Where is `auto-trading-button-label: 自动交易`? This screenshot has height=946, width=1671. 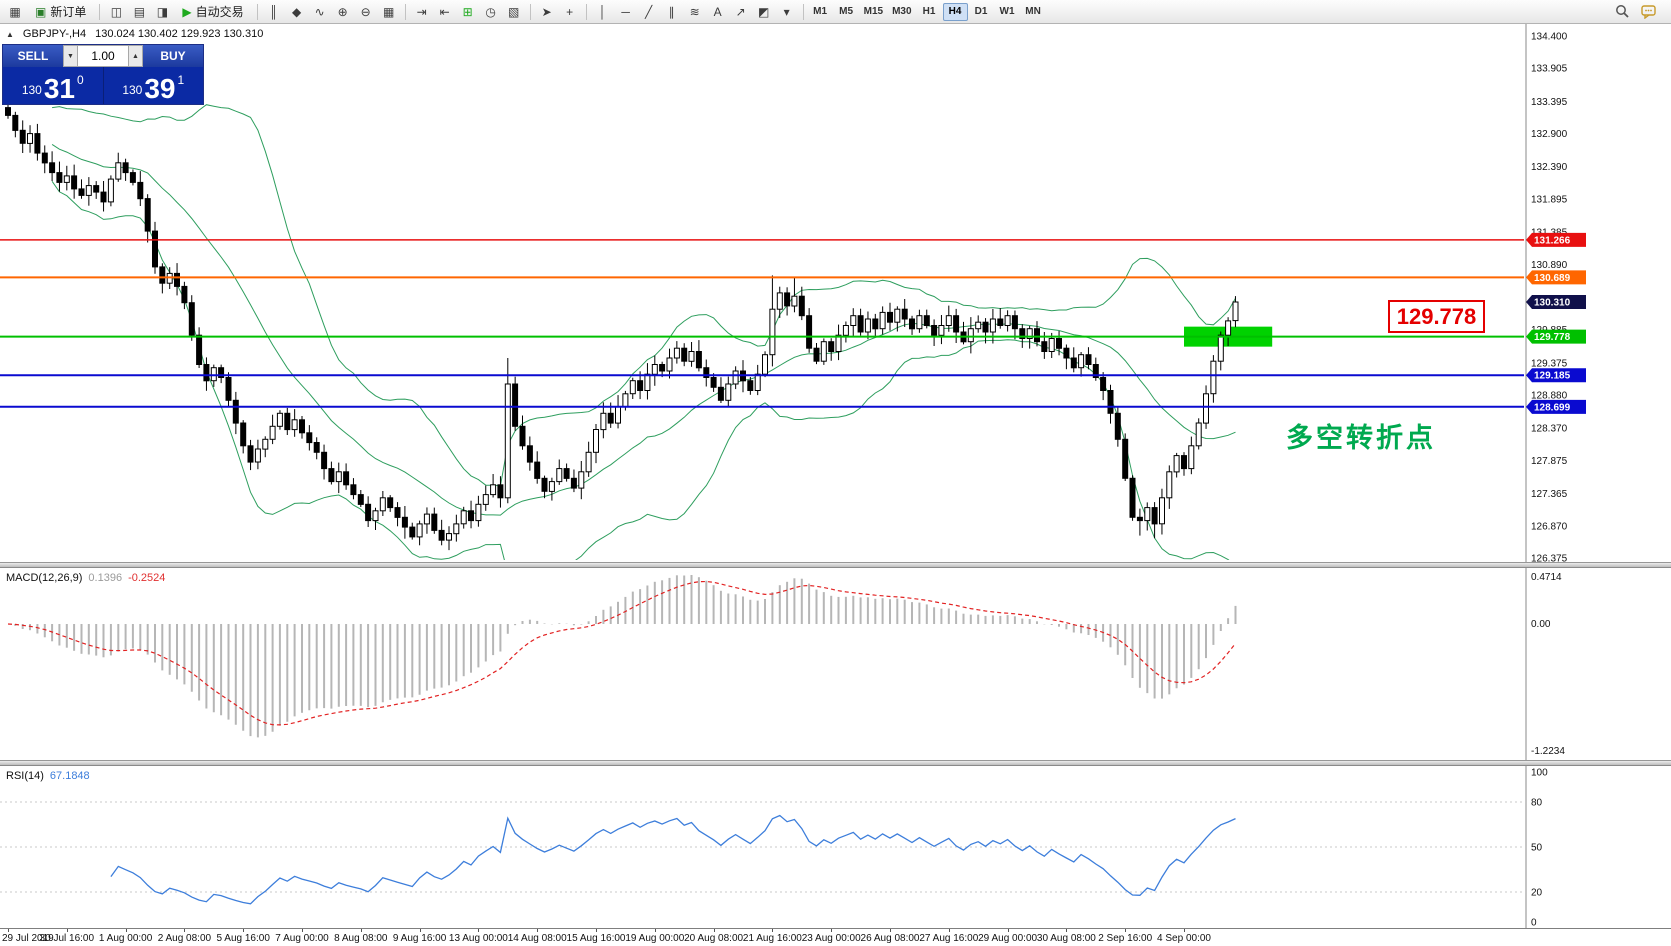
auto-trading-button-label: 自动交易 is located at coordinates (219, 12).